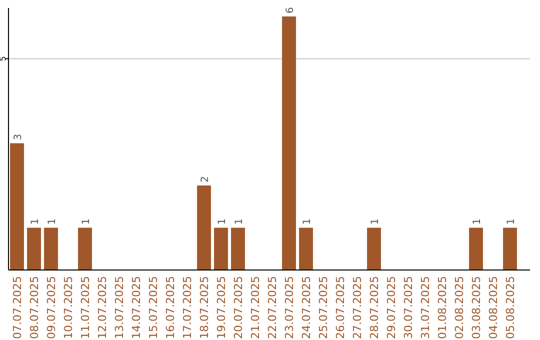  Describe the element at coordinates (153, 307) in the screenshot. I see `x-tick-label: 15.07.2025` at that location.